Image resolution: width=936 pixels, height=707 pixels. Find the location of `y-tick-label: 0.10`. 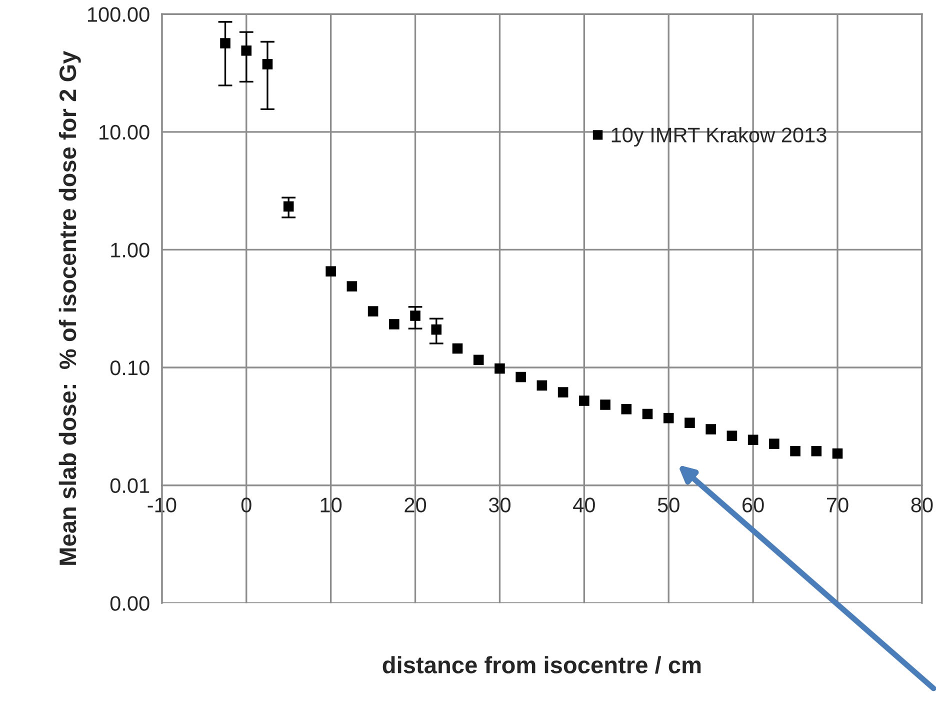

y-tick-label: 0.10 is located at coordinates (130, 368).